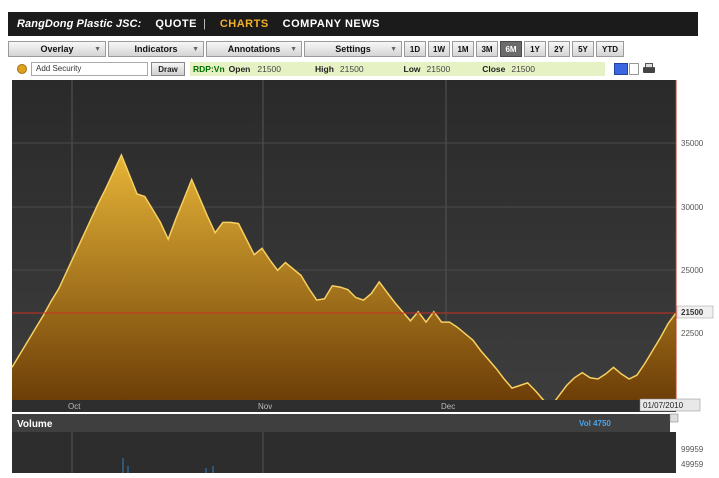 Image resolution: width=719 pixels, height=478 pixels. What do you see at coordinates (649, 69) in the screenshot?
I see `printer-icon` at bounding box center [649, 69].